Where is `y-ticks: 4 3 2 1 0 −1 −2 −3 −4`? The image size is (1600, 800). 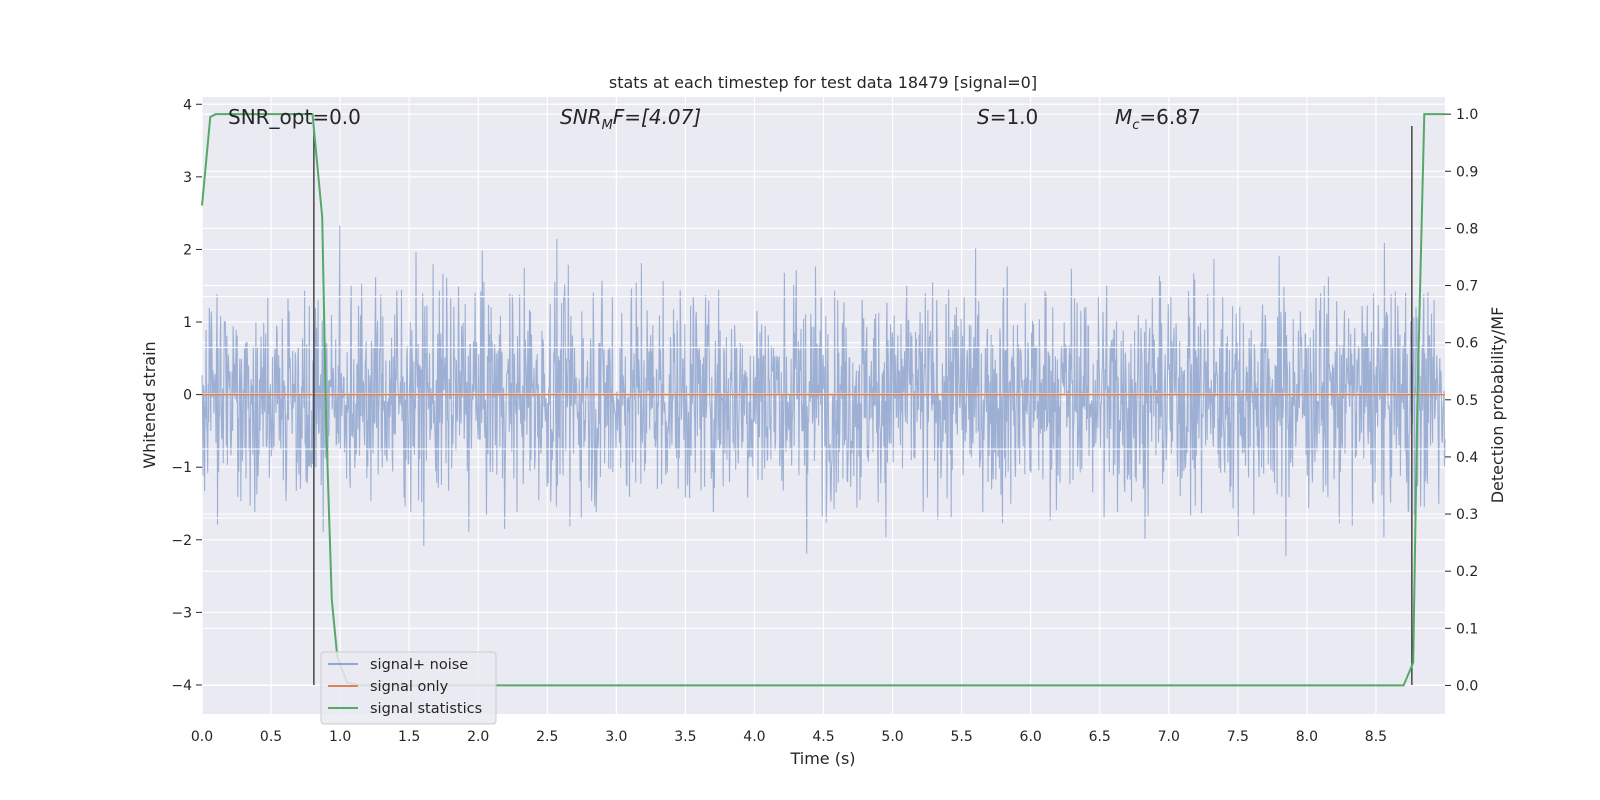 y-ticks: 4 3 2 1 0 −1 −2 −3 −4 is located at coordinates (186, 395).